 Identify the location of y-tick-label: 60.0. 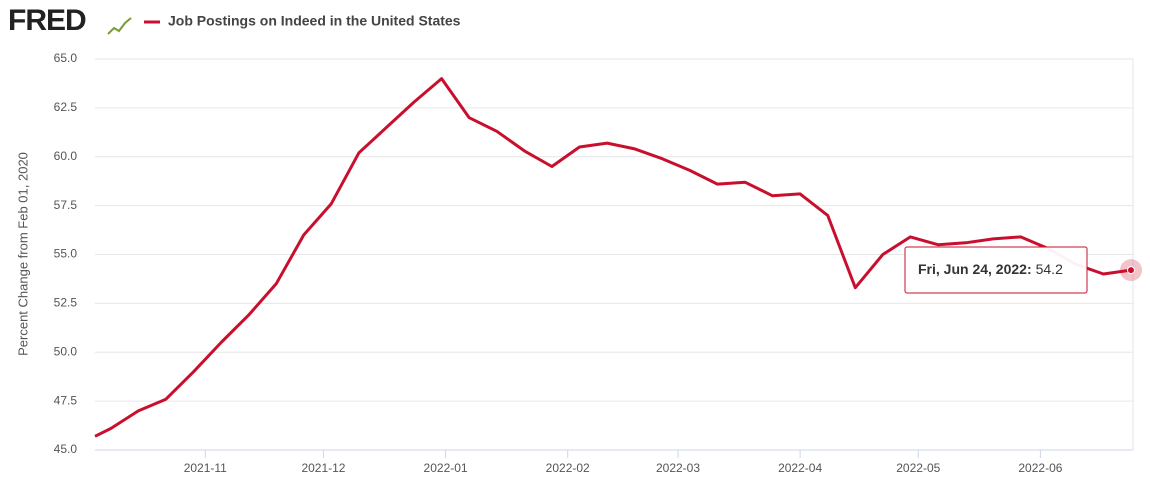
(66, 156).